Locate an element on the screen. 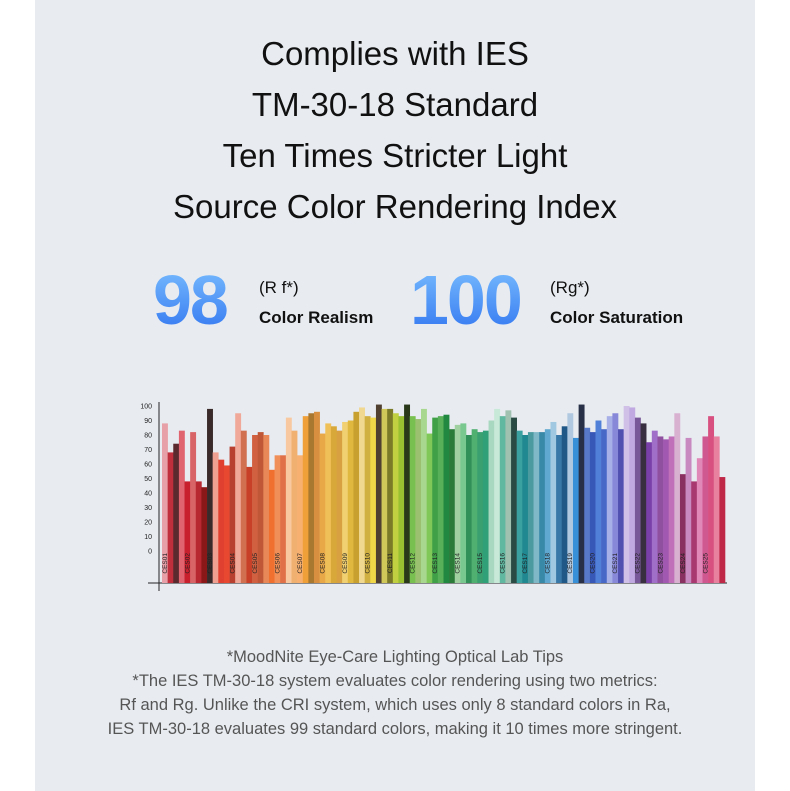 The width and height of the screenshot is (790, 791). rg-value: 100 is located at coordinates (466, 300).